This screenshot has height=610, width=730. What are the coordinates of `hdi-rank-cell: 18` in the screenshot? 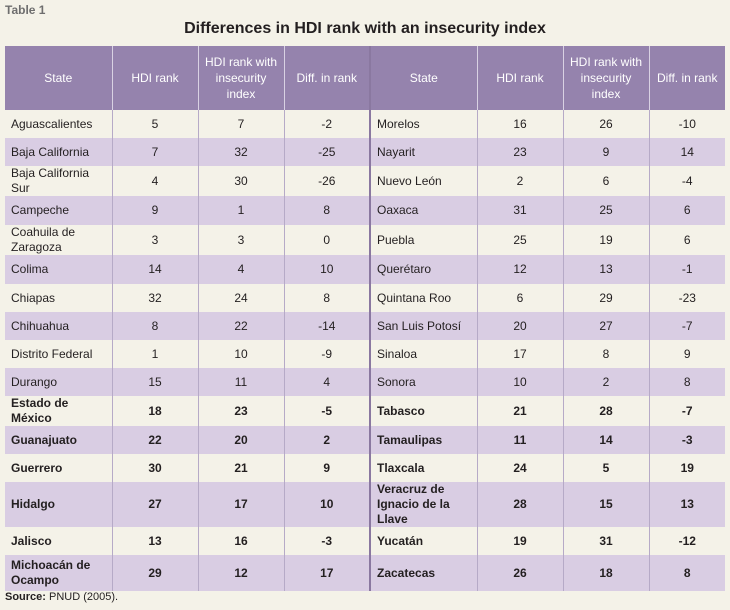 It's located at (155, 411).